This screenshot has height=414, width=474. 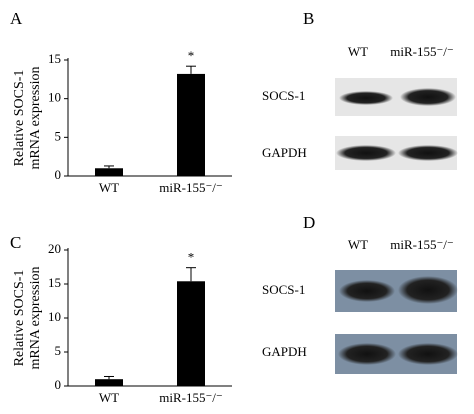 What do you see at coordinates (15, 242) in the screenshot?
I see `panel-letter: C` at bounding box center [15, 242].